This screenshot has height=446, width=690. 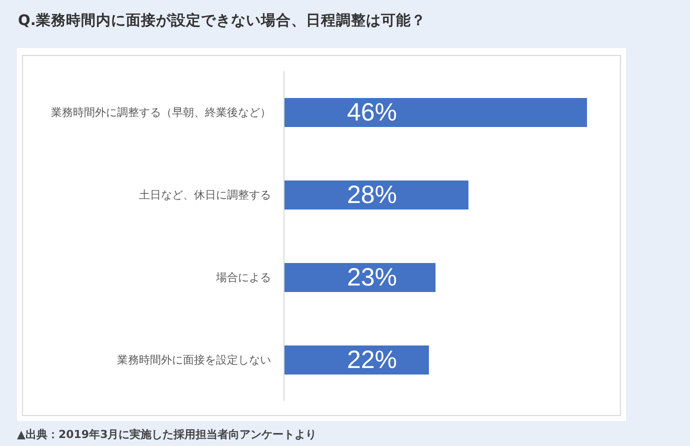 What do you see at coordinates (372, 112) in the screenshot?
I see `data-label: 46%` at bounding box center [372, 112].